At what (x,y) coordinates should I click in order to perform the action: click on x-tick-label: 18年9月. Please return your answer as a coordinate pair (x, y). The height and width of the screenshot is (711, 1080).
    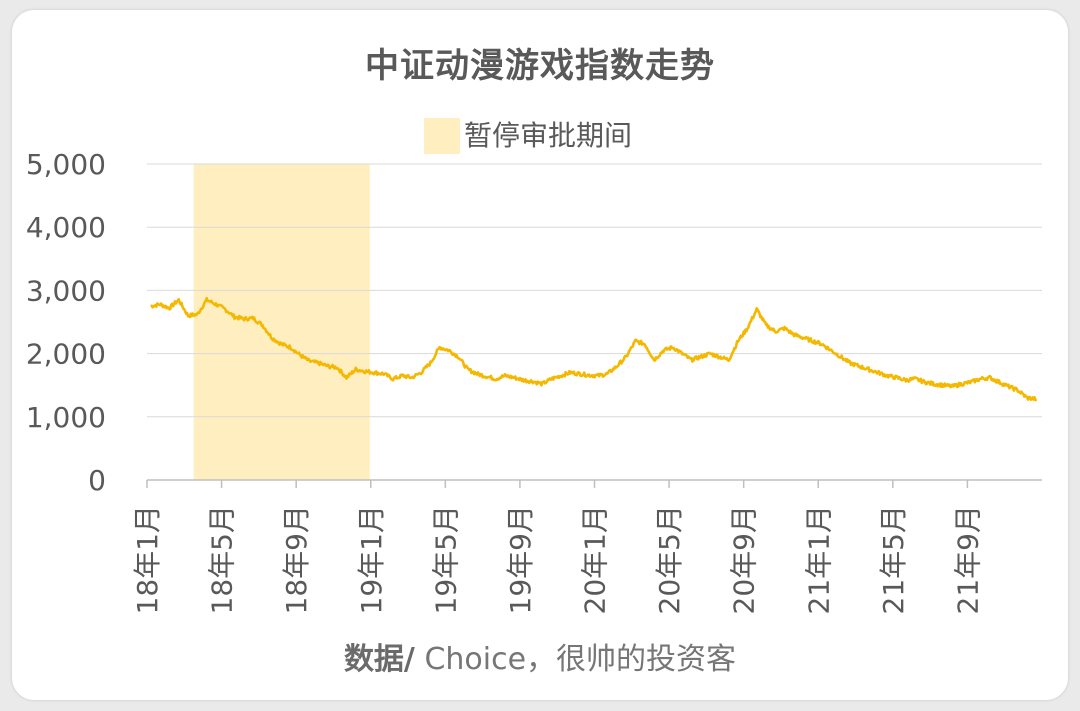
    Looking at the image, I should click on (296, 559).